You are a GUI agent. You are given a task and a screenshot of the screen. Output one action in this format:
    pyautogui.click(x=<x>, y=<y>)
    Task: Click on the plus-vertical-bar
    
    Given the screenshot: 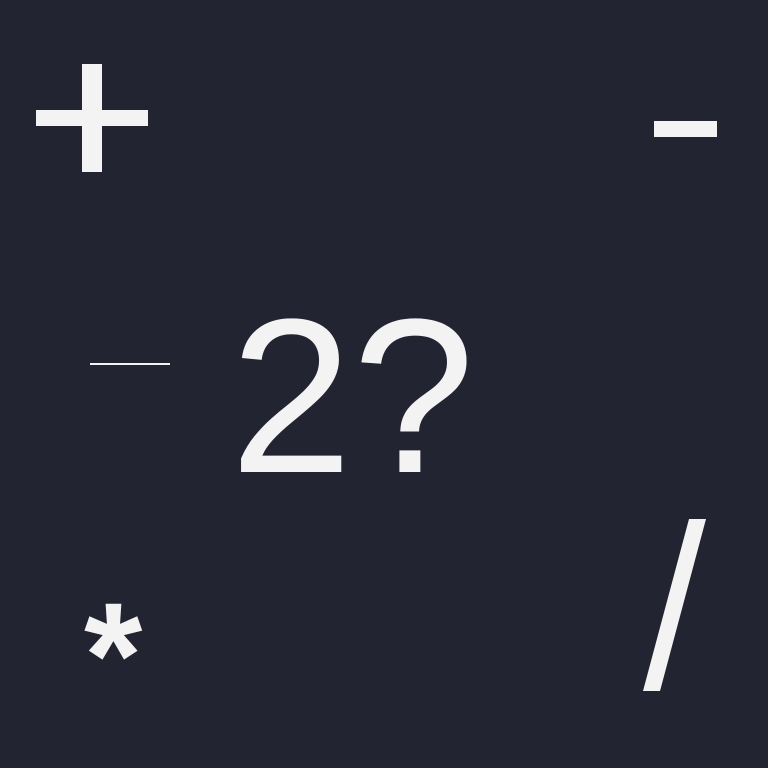 What is the action you would take?
    pyautogui.click(x=92, y=118)
    